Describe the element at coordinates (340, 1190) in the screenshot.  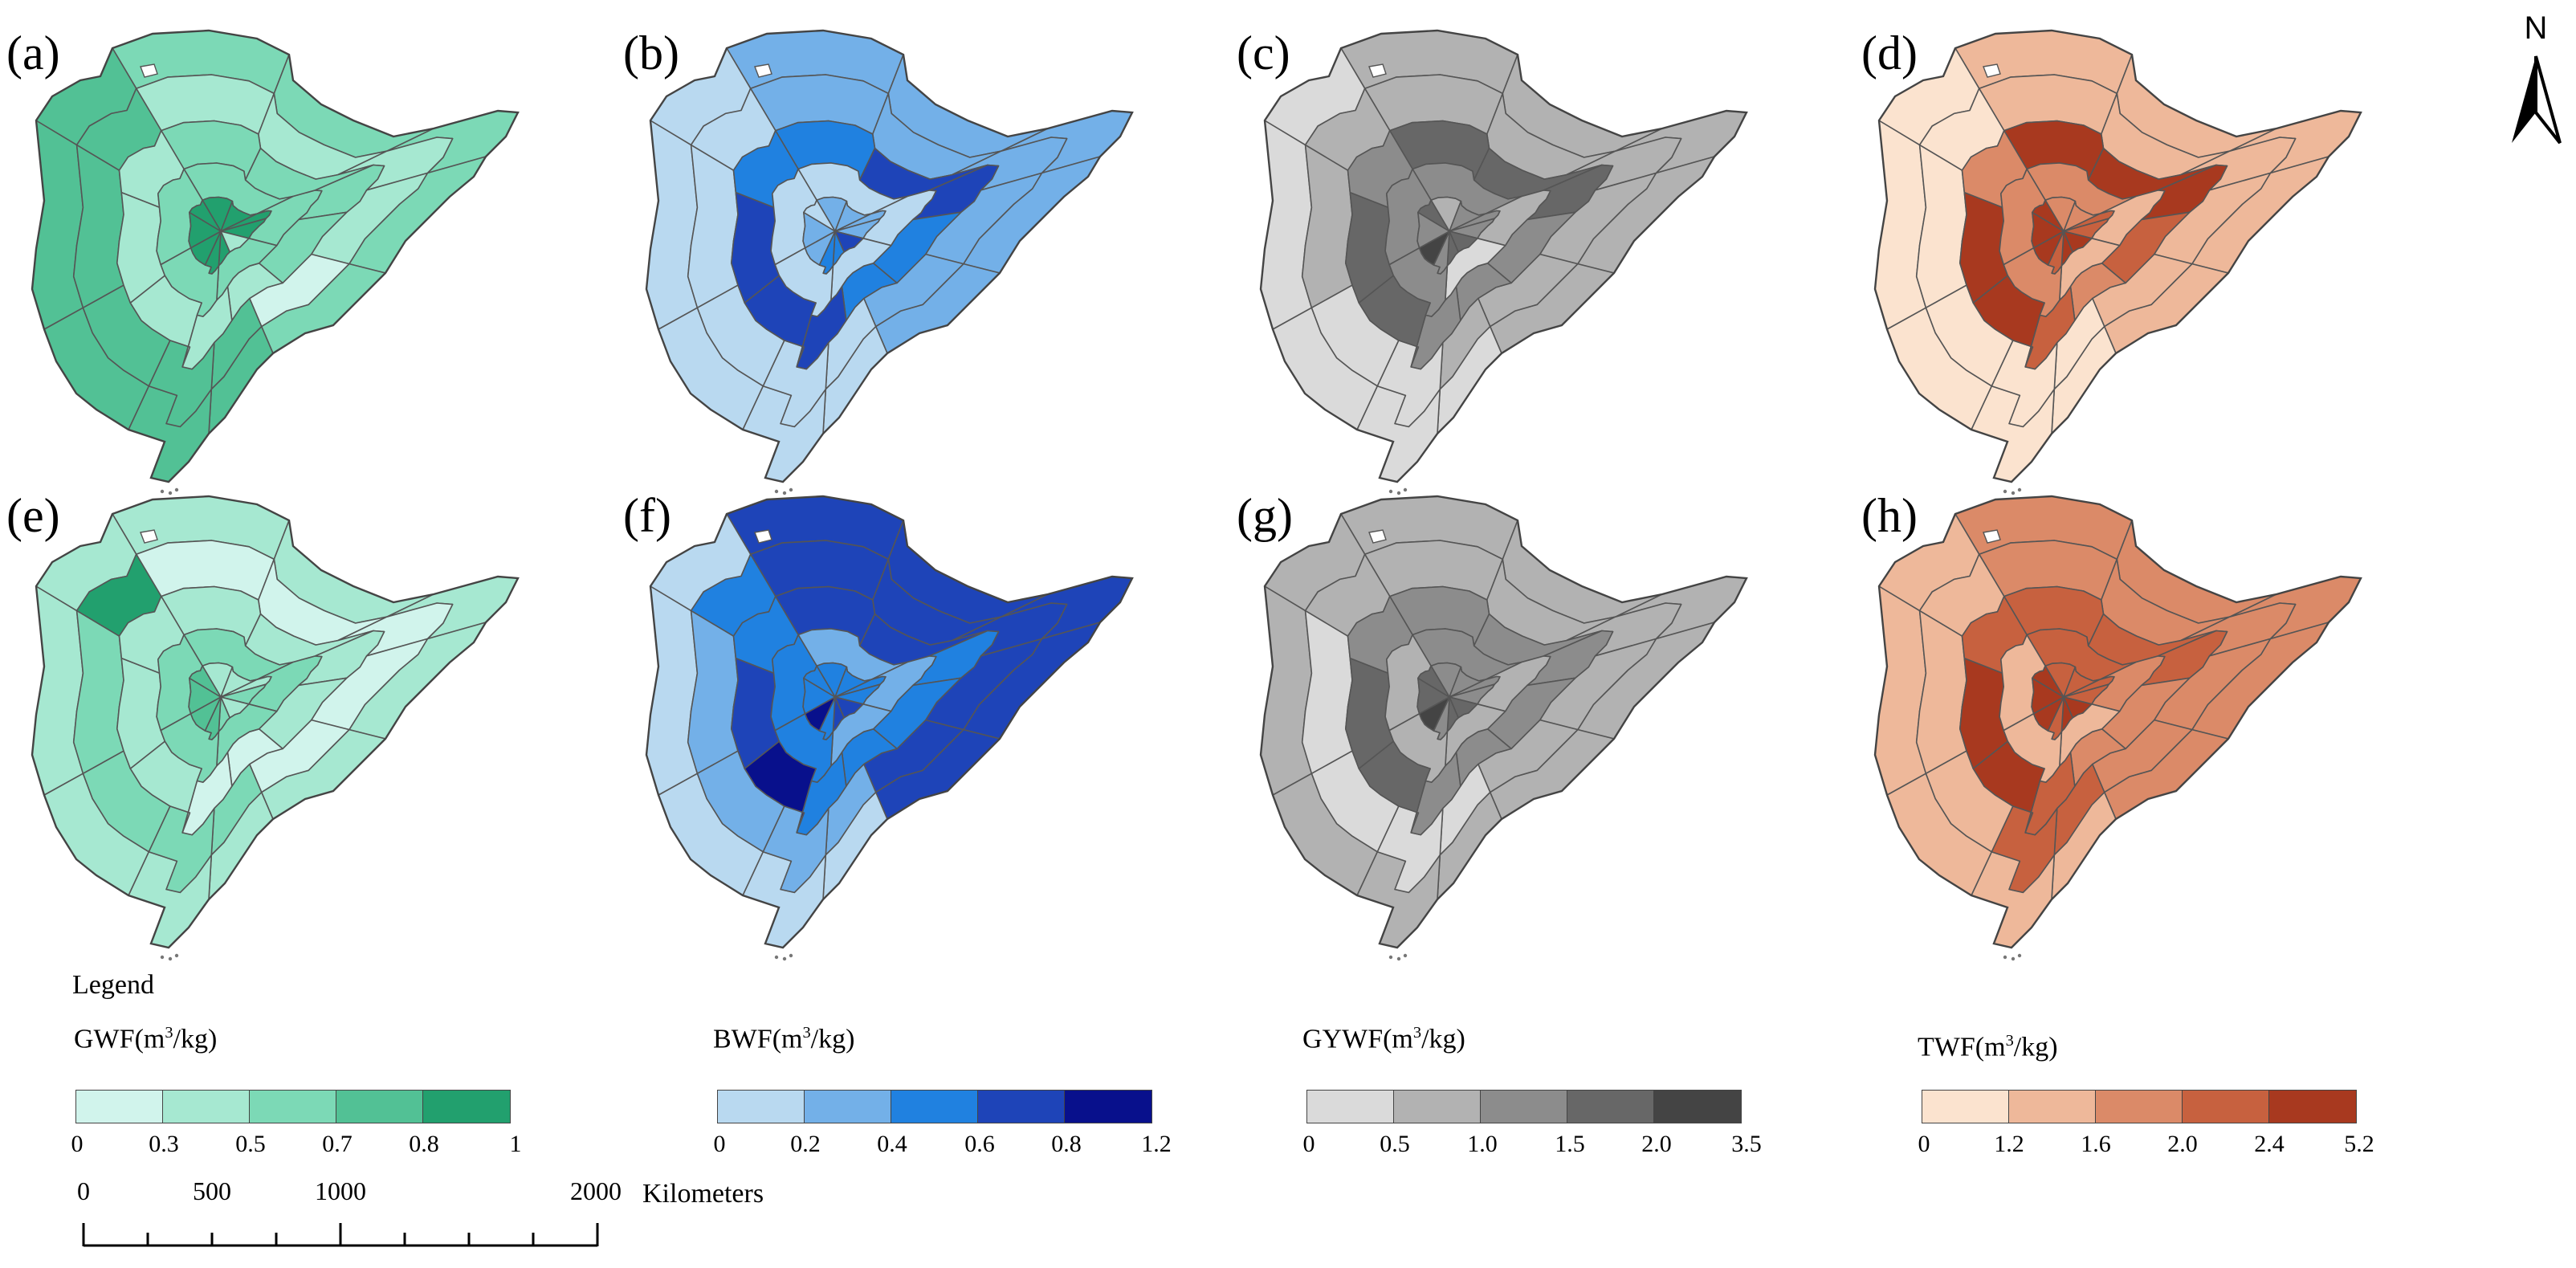
I see `scale-label: 1000` at that location.